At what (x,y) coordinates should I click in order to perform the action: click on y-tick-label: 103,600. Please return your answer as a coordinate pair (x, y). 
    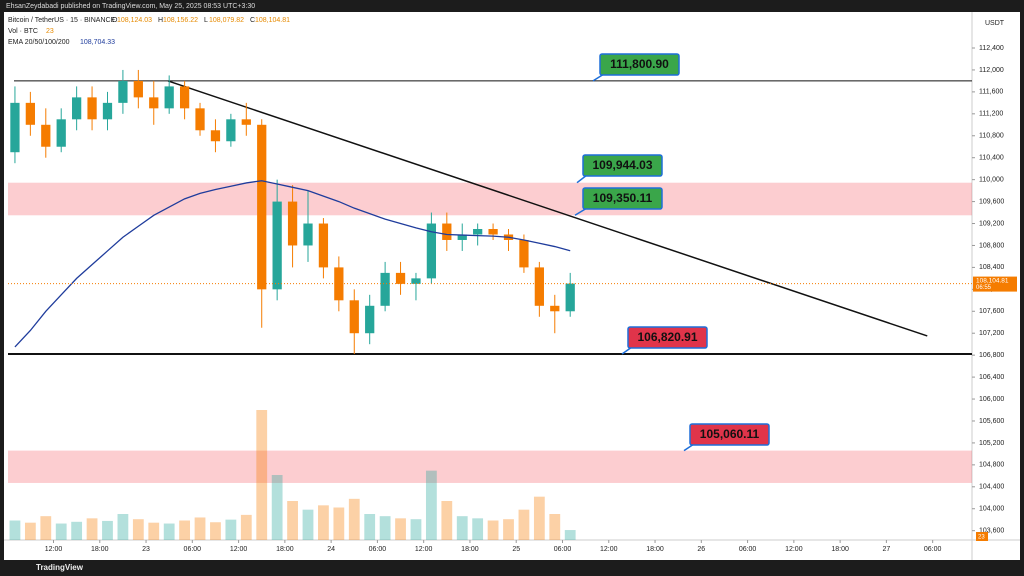
    Looking at the image, I should click on (991, 531).